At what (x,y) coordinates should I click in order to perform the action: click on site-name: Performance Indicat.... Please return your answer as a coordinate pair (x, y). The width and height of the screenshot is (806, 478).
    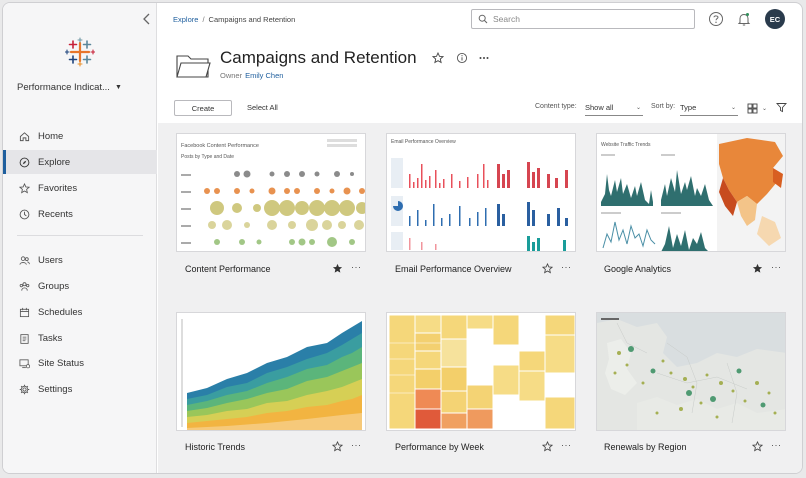
    Looking at the image, I should click on (63, 87).